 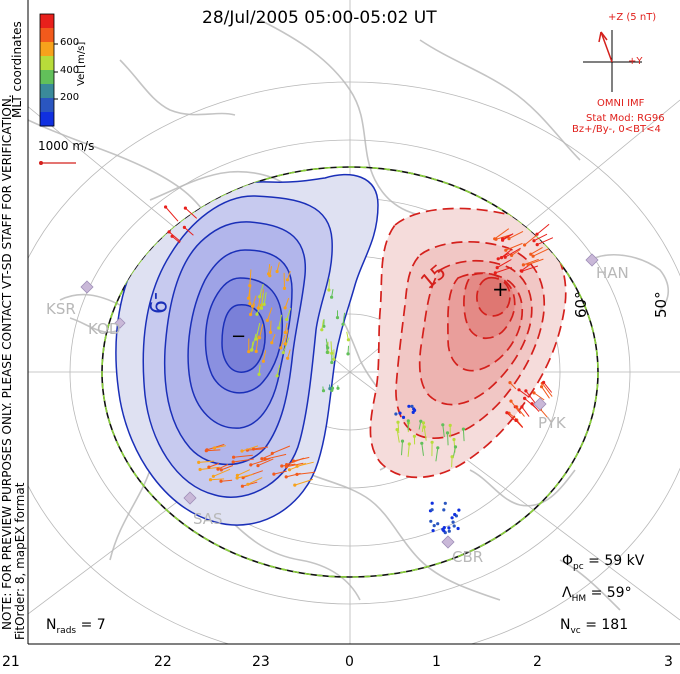 What do you see at coordinates (156, 303) in the screenshot?
I see `negative-contour-label: -9` at bounding box center [156, 303].